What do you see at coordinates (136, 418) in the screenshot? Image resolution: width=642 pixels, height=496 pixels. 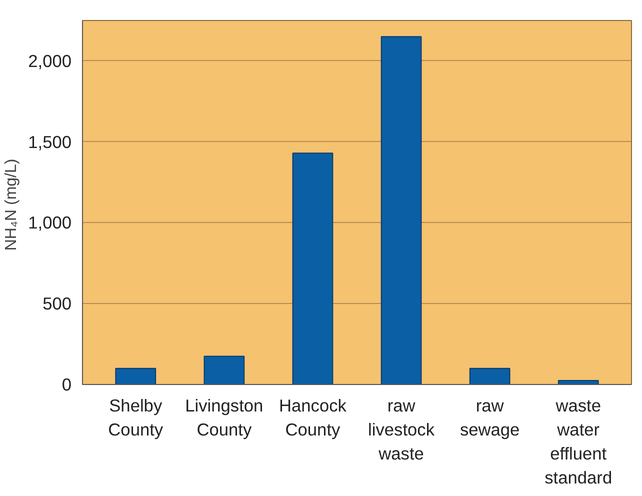 I see `x-tick-label: Shelby County` at bounding box center [136, 418].